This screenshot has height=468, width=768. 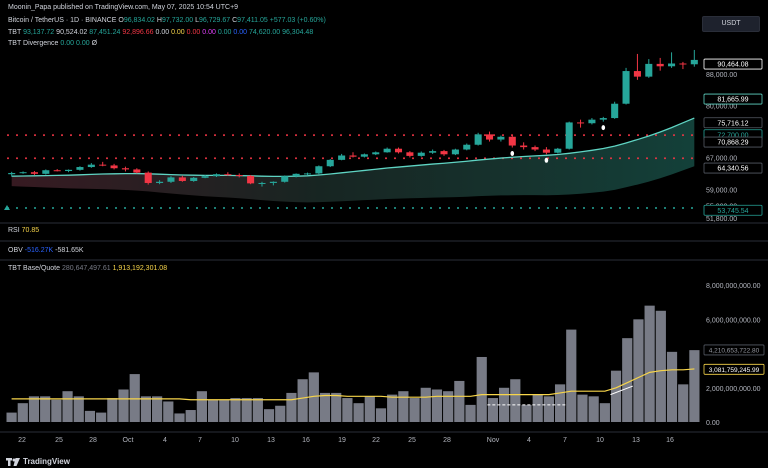 I want to click on price-badge-label: 75,716.12, so click(x=732, y=123).